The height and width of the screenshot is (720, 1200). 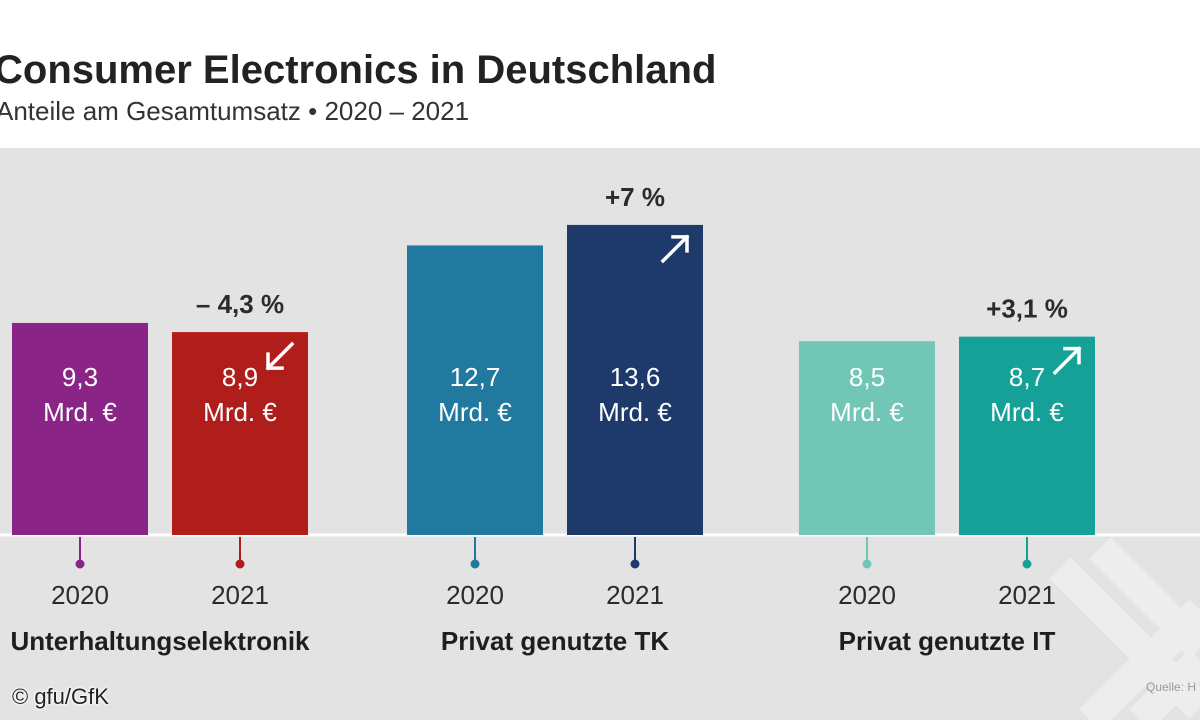 I want to click on category-label: Privat genutzte IT, so click(x=947, y=641).